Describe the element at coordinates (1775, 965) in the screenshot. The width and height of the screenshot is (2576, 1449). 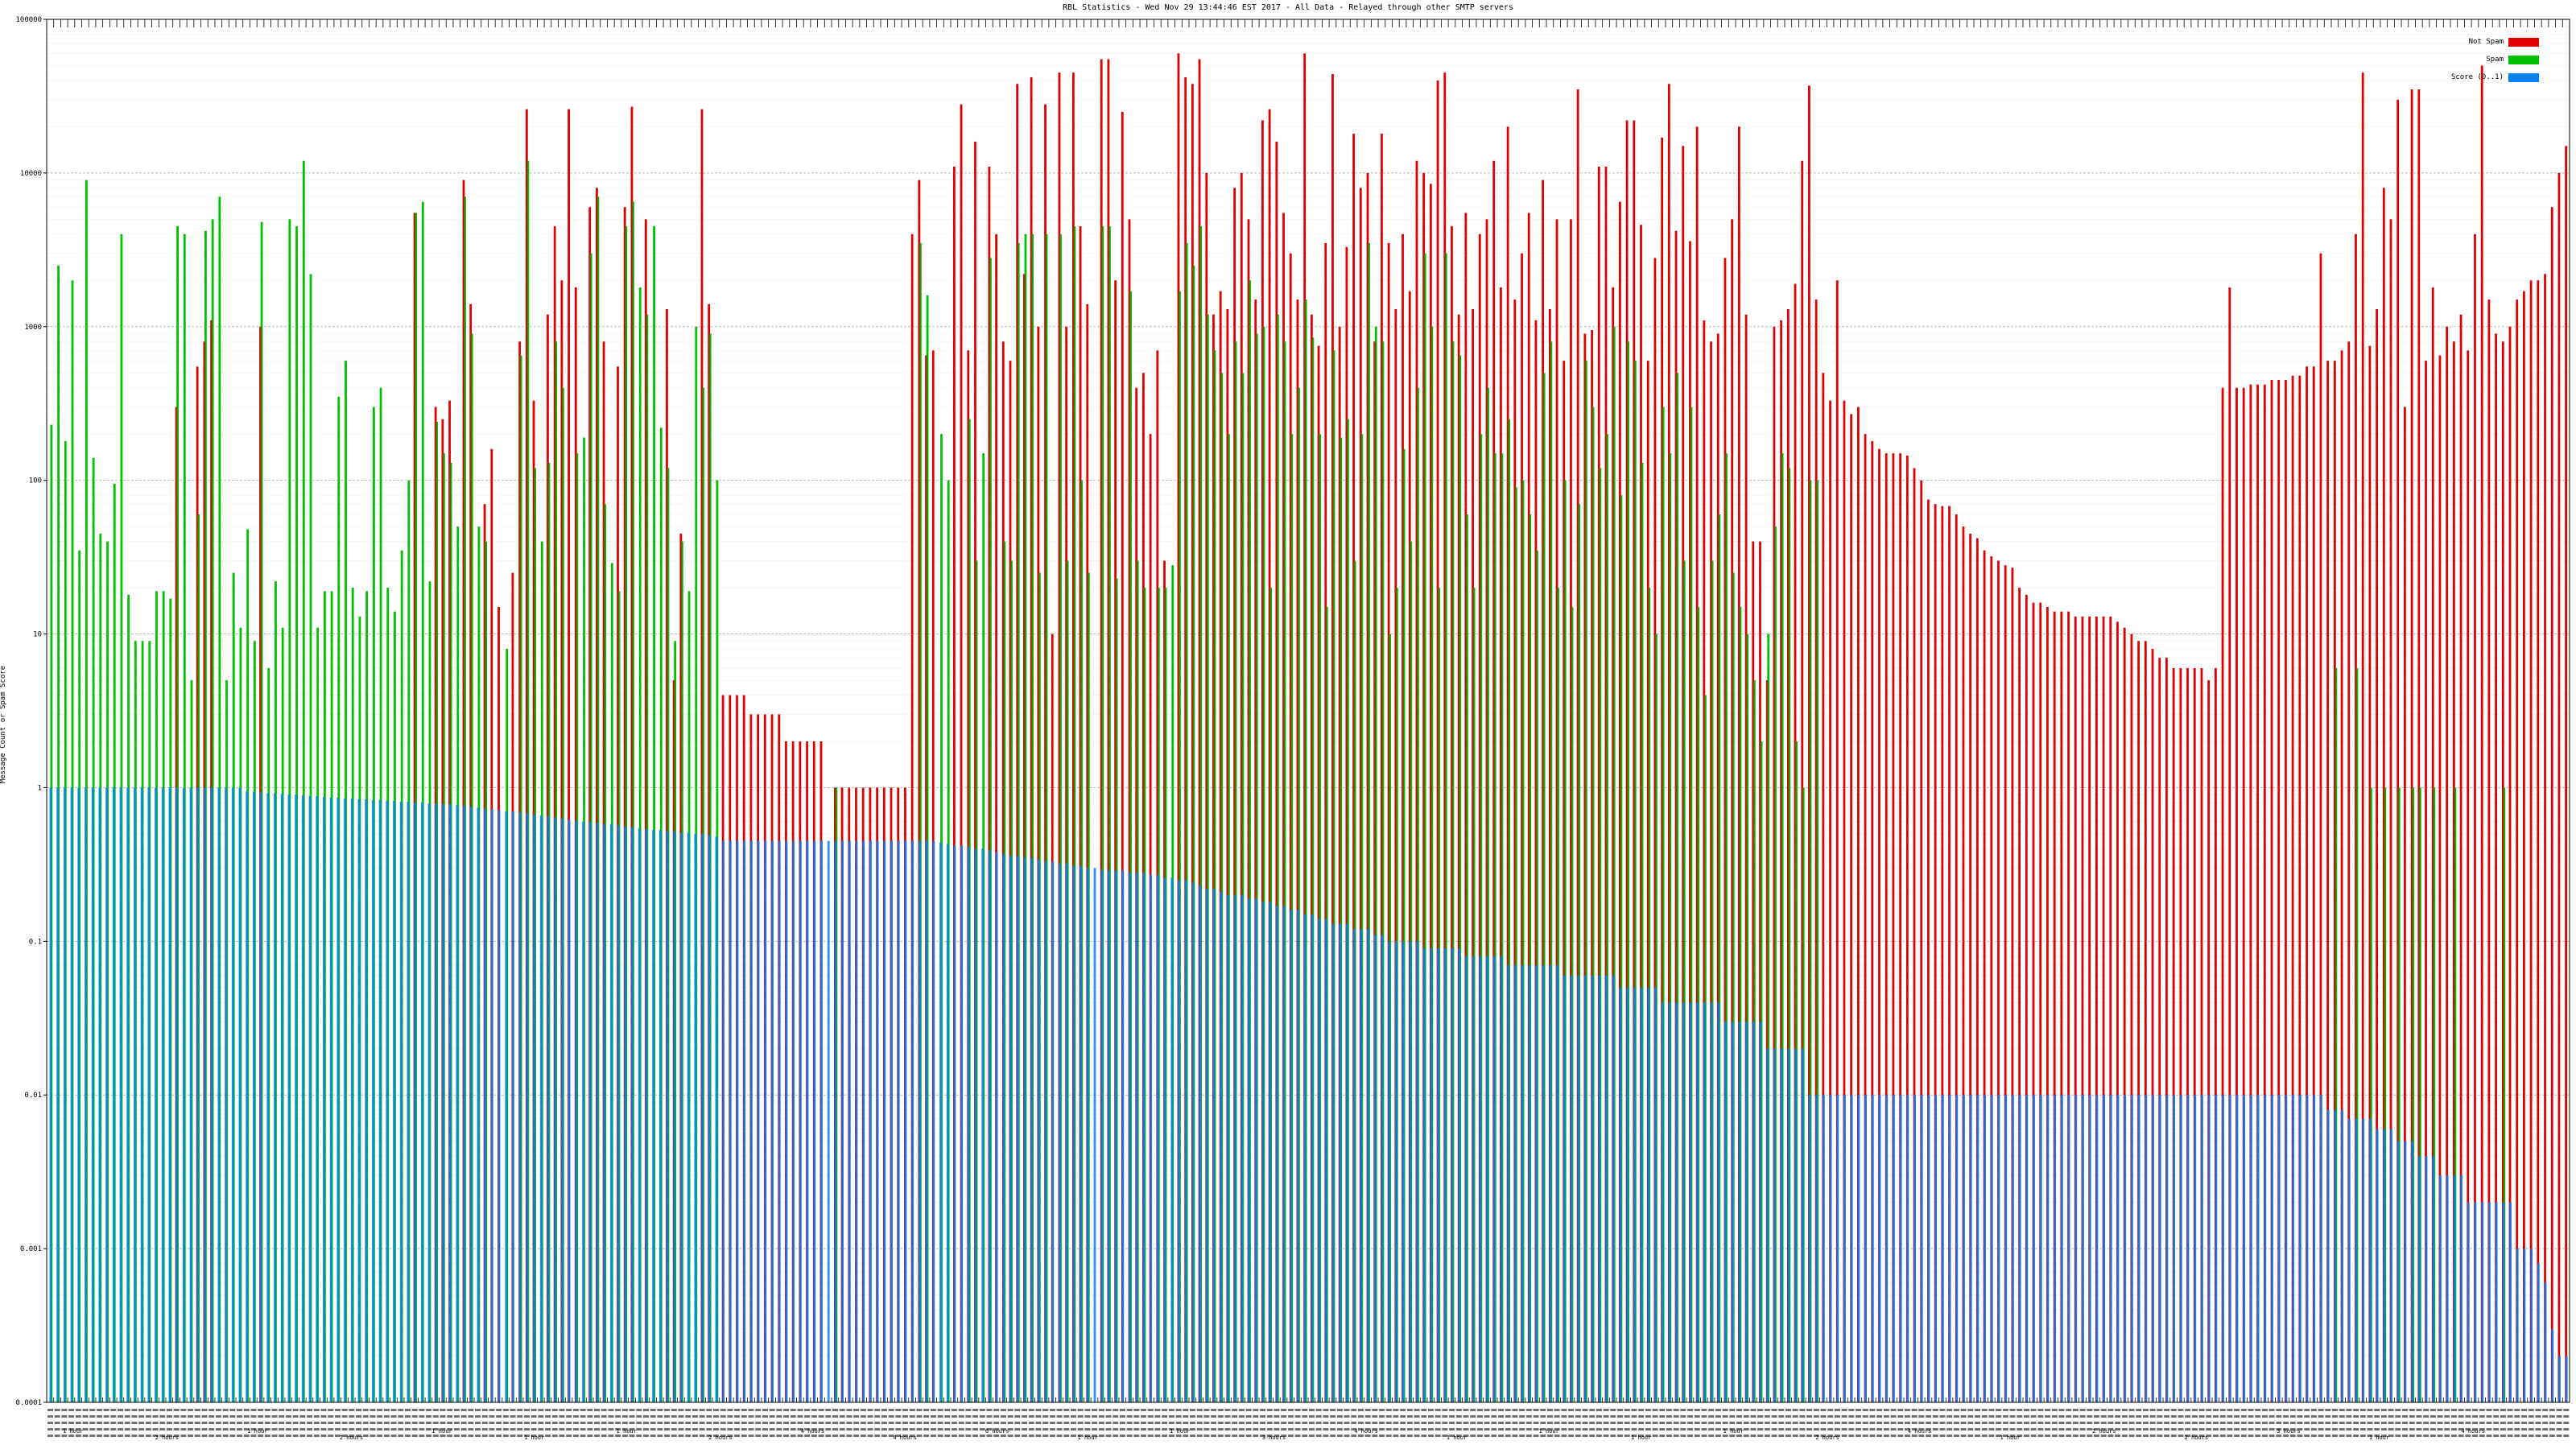
I see `bar-overlap` at that location.